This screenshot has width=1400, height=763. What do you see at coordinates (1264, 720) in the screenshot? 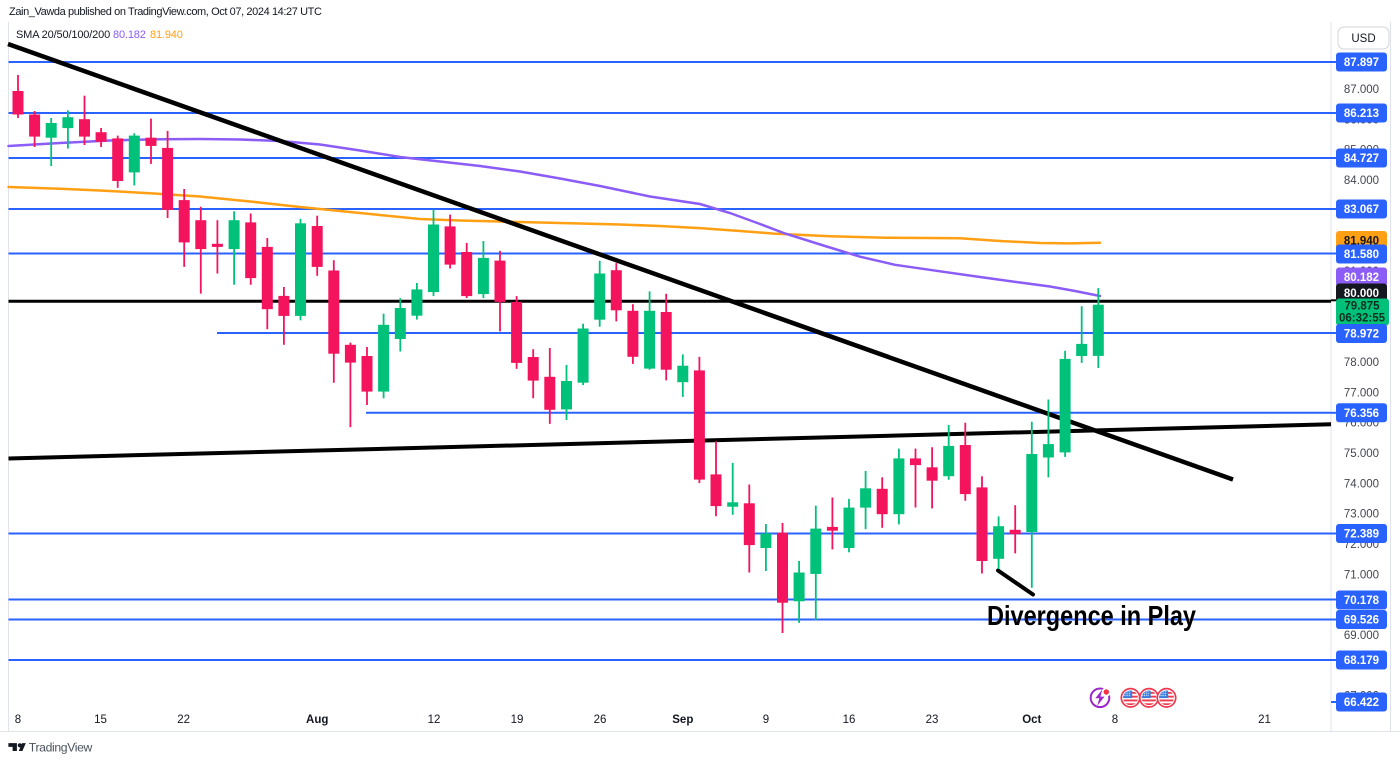
I see `svg-text: 21` at bounding box center [1264, 720].